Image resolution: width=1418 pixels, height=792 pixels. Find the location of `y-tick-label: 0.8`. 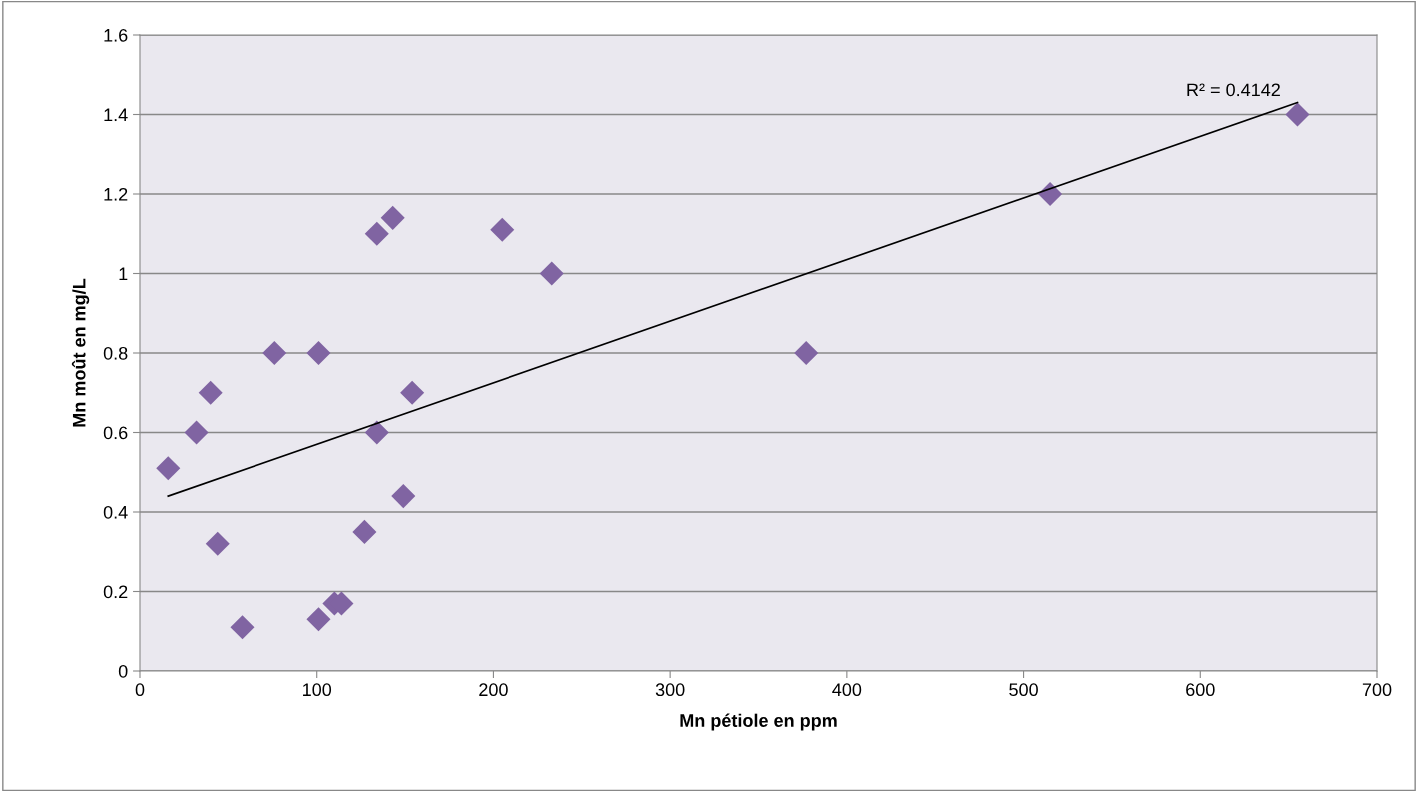

y-tick-label: 0.8 is located at coordinates (115, 353).